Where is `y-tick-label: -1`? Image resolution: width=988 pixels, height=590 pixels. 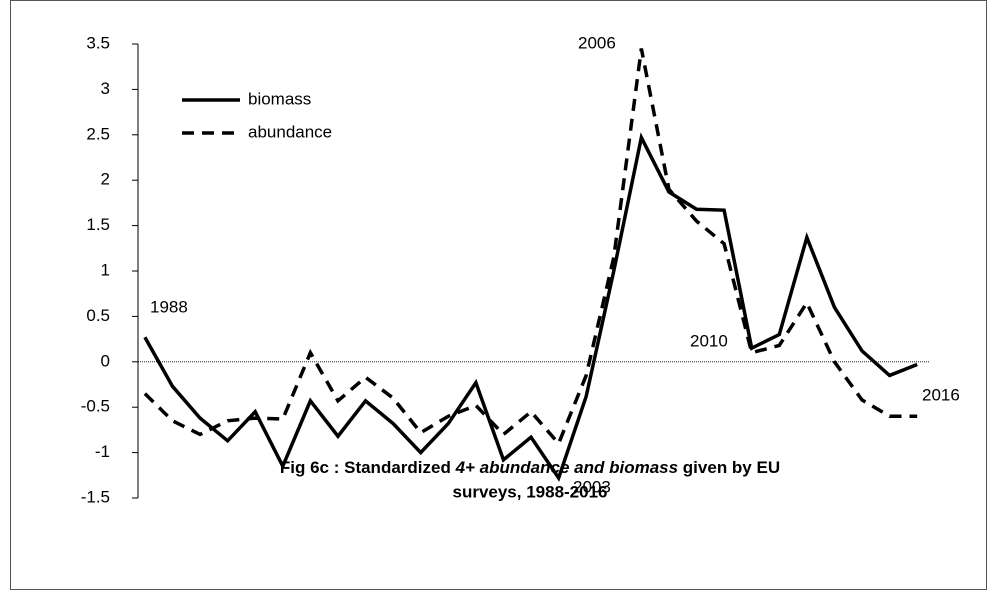
y-tick-label: -1 is located at coordinates (102, 451).